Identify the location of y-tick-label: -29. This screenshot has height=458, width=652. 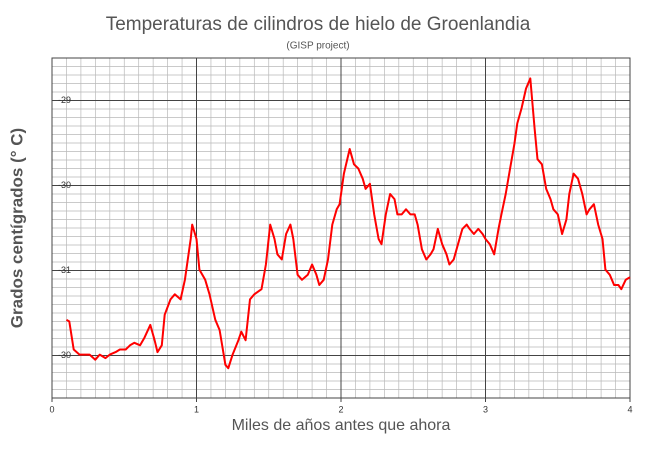
(64, 100).